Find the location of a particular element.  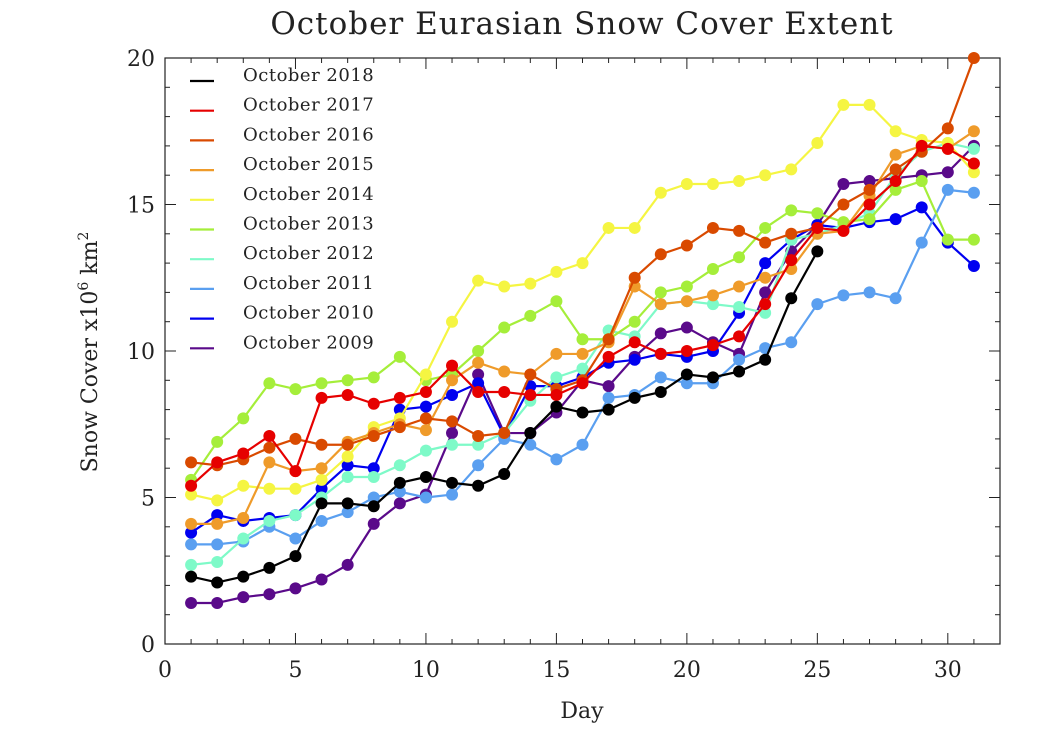

legend-label: October 2014 is located at coordinates (308, 194).